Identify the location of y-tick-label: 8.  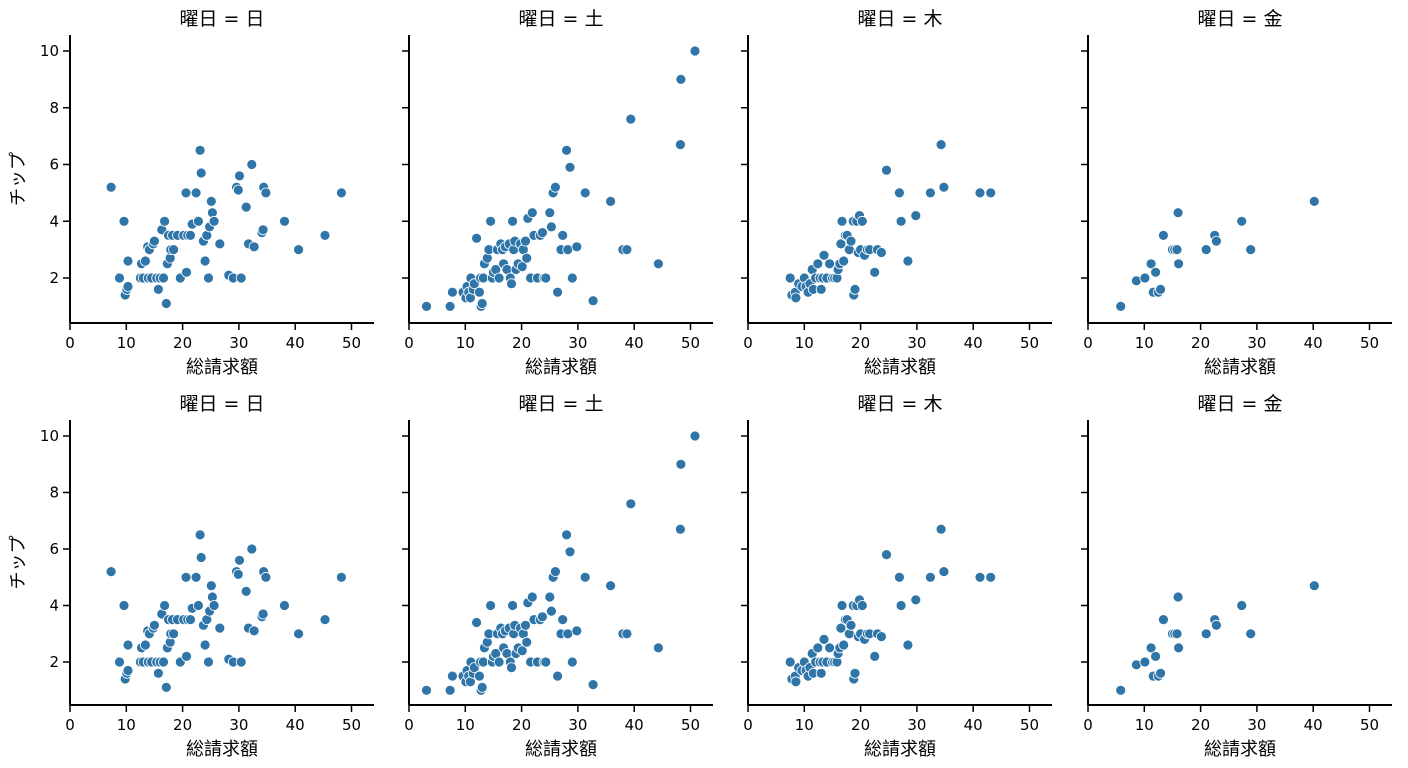
(54, 108).